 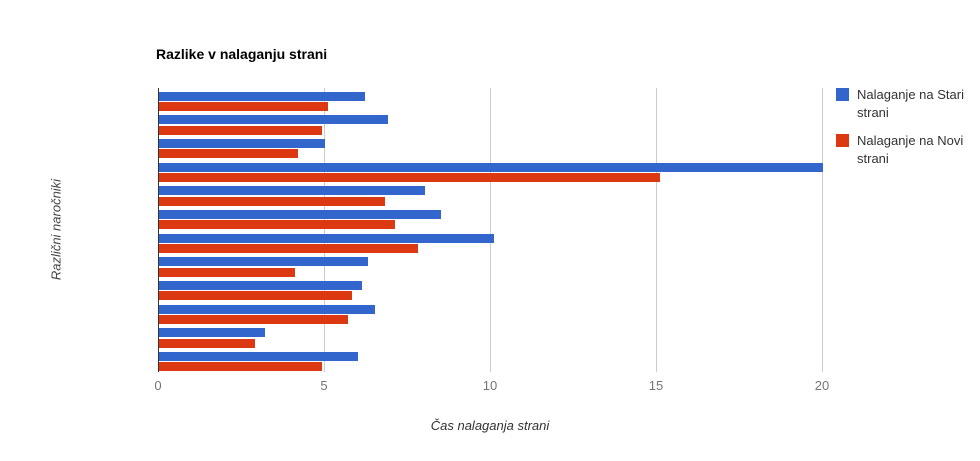 I want to click on legend-label: Nalaganje na Stari strani, so click(x=910, y=103).